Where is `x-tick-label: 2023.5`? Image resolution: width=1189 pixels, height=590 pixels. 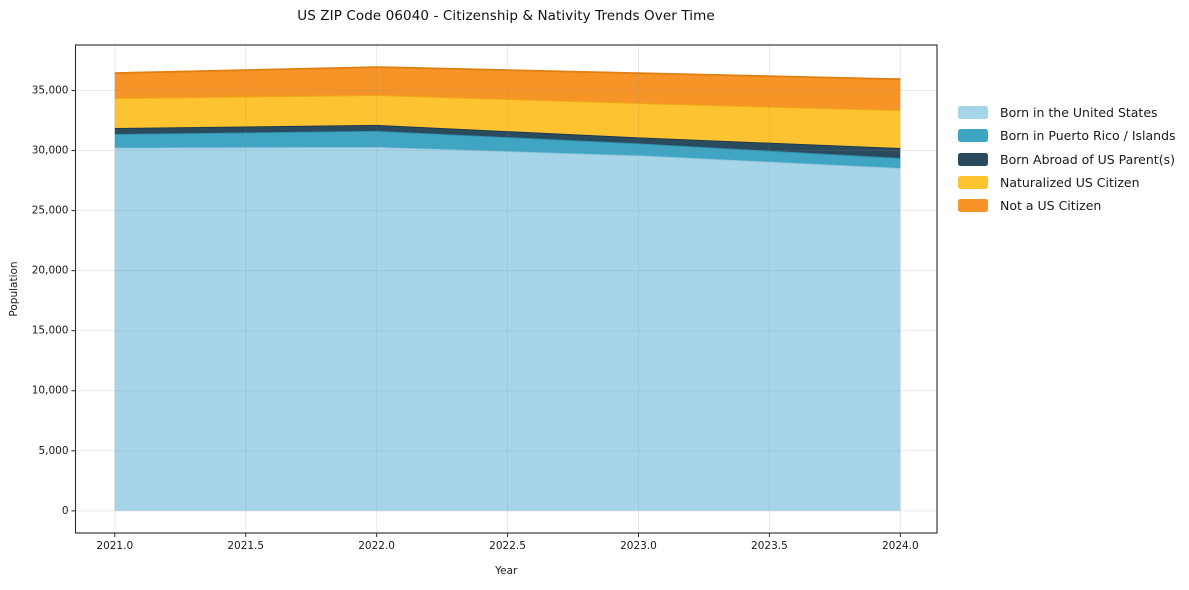 x-tick-label: 2023.5 is located at coordinates (769, 546).